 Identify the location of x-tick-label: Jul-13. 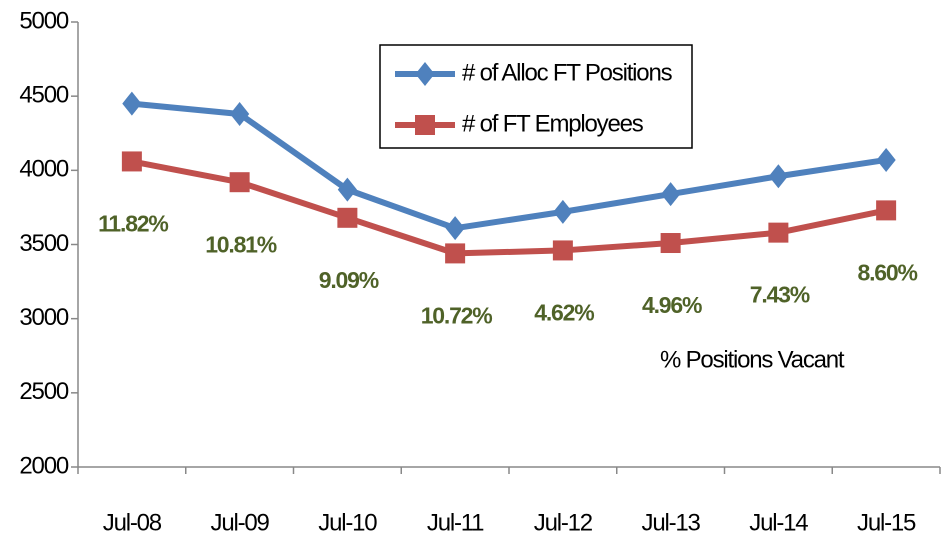
(671, 522).